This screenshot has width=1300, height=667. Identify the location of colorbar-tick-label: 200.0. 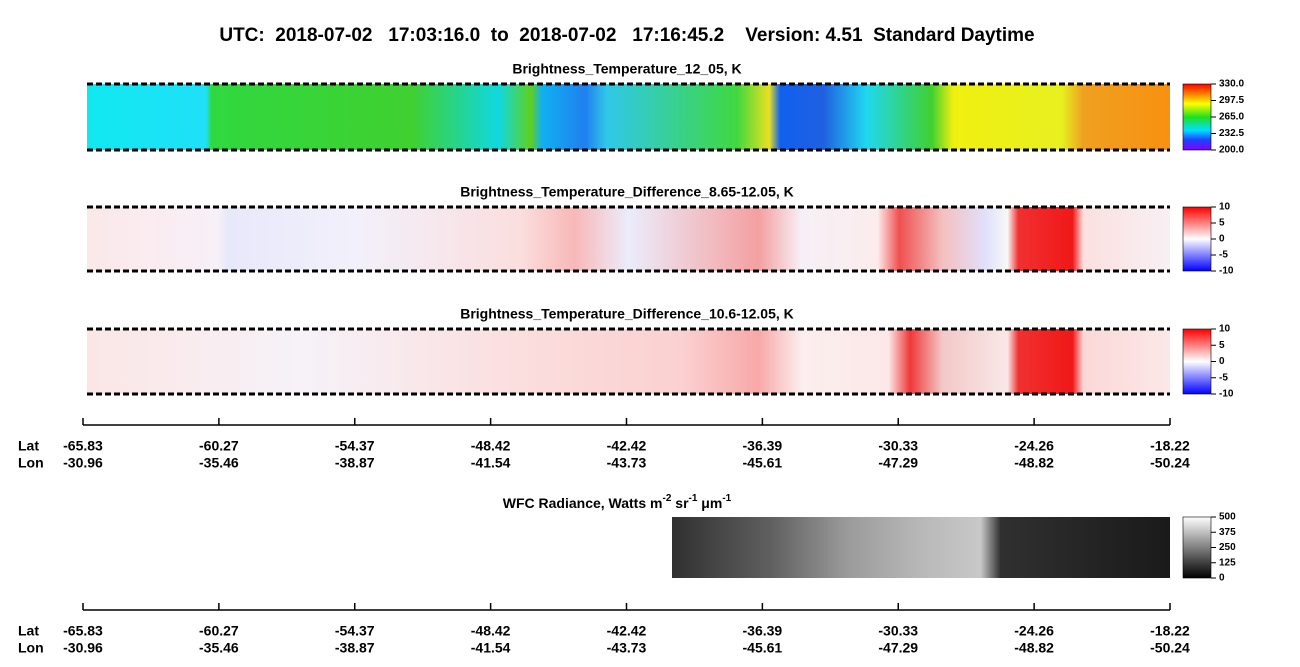
(1231, 150).